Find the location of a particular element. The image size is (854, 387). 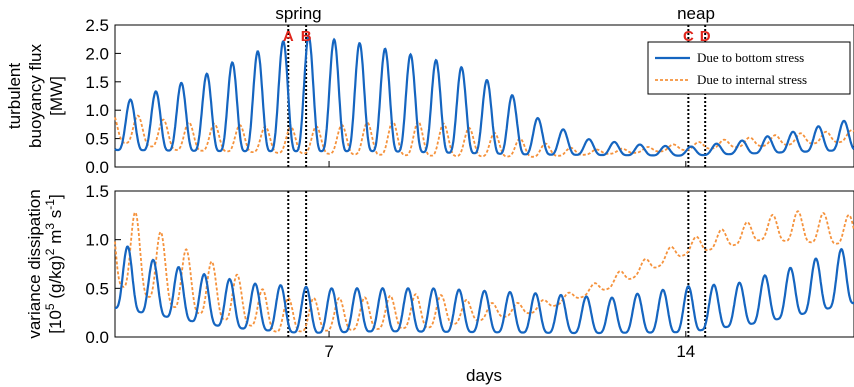

bottom-y-axis-label-line: variance dissipation is located at coordinates (34, 263).